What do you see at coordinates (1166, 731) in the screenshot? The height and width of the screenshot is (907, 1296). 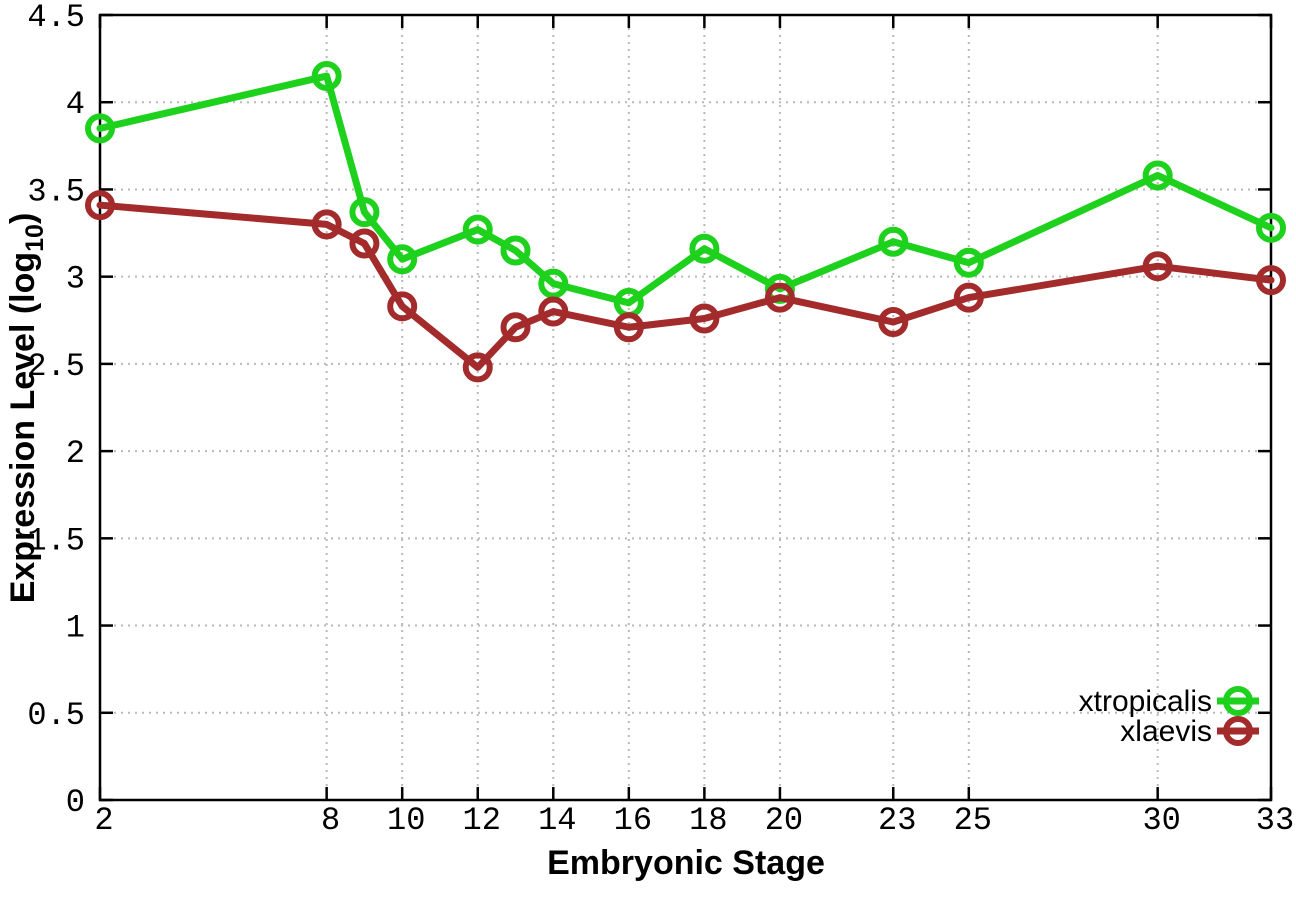 I see `legend-label-xlaevis: xlaevis` at bounding box center [1166, 731].